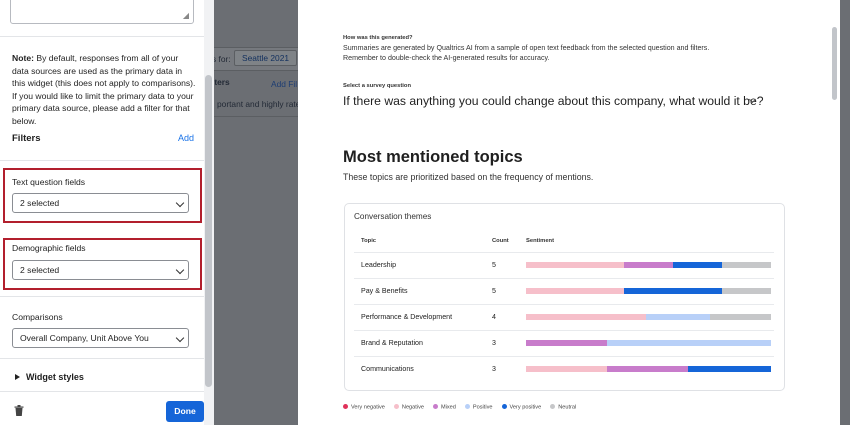 This screenshot has width=850, height=425. What do you see at coordinates (284, 84) in the screenshot?
I see `add-filter-link: Add Fil` at bounding box center [284, 84].